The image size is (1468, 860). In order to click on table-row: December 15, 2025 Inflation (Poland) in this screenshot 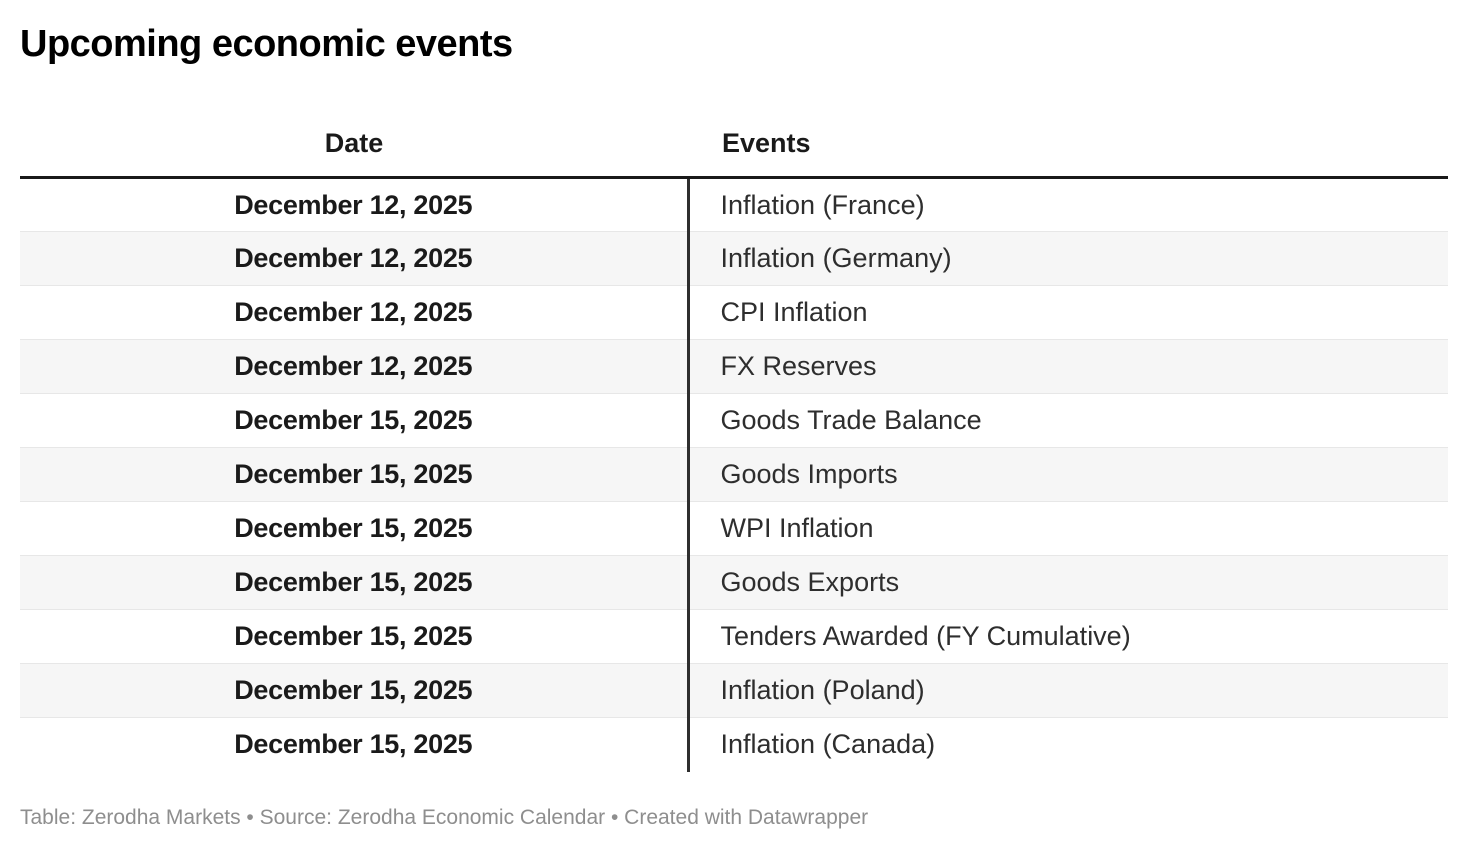, I will do `click(734, 690)`.